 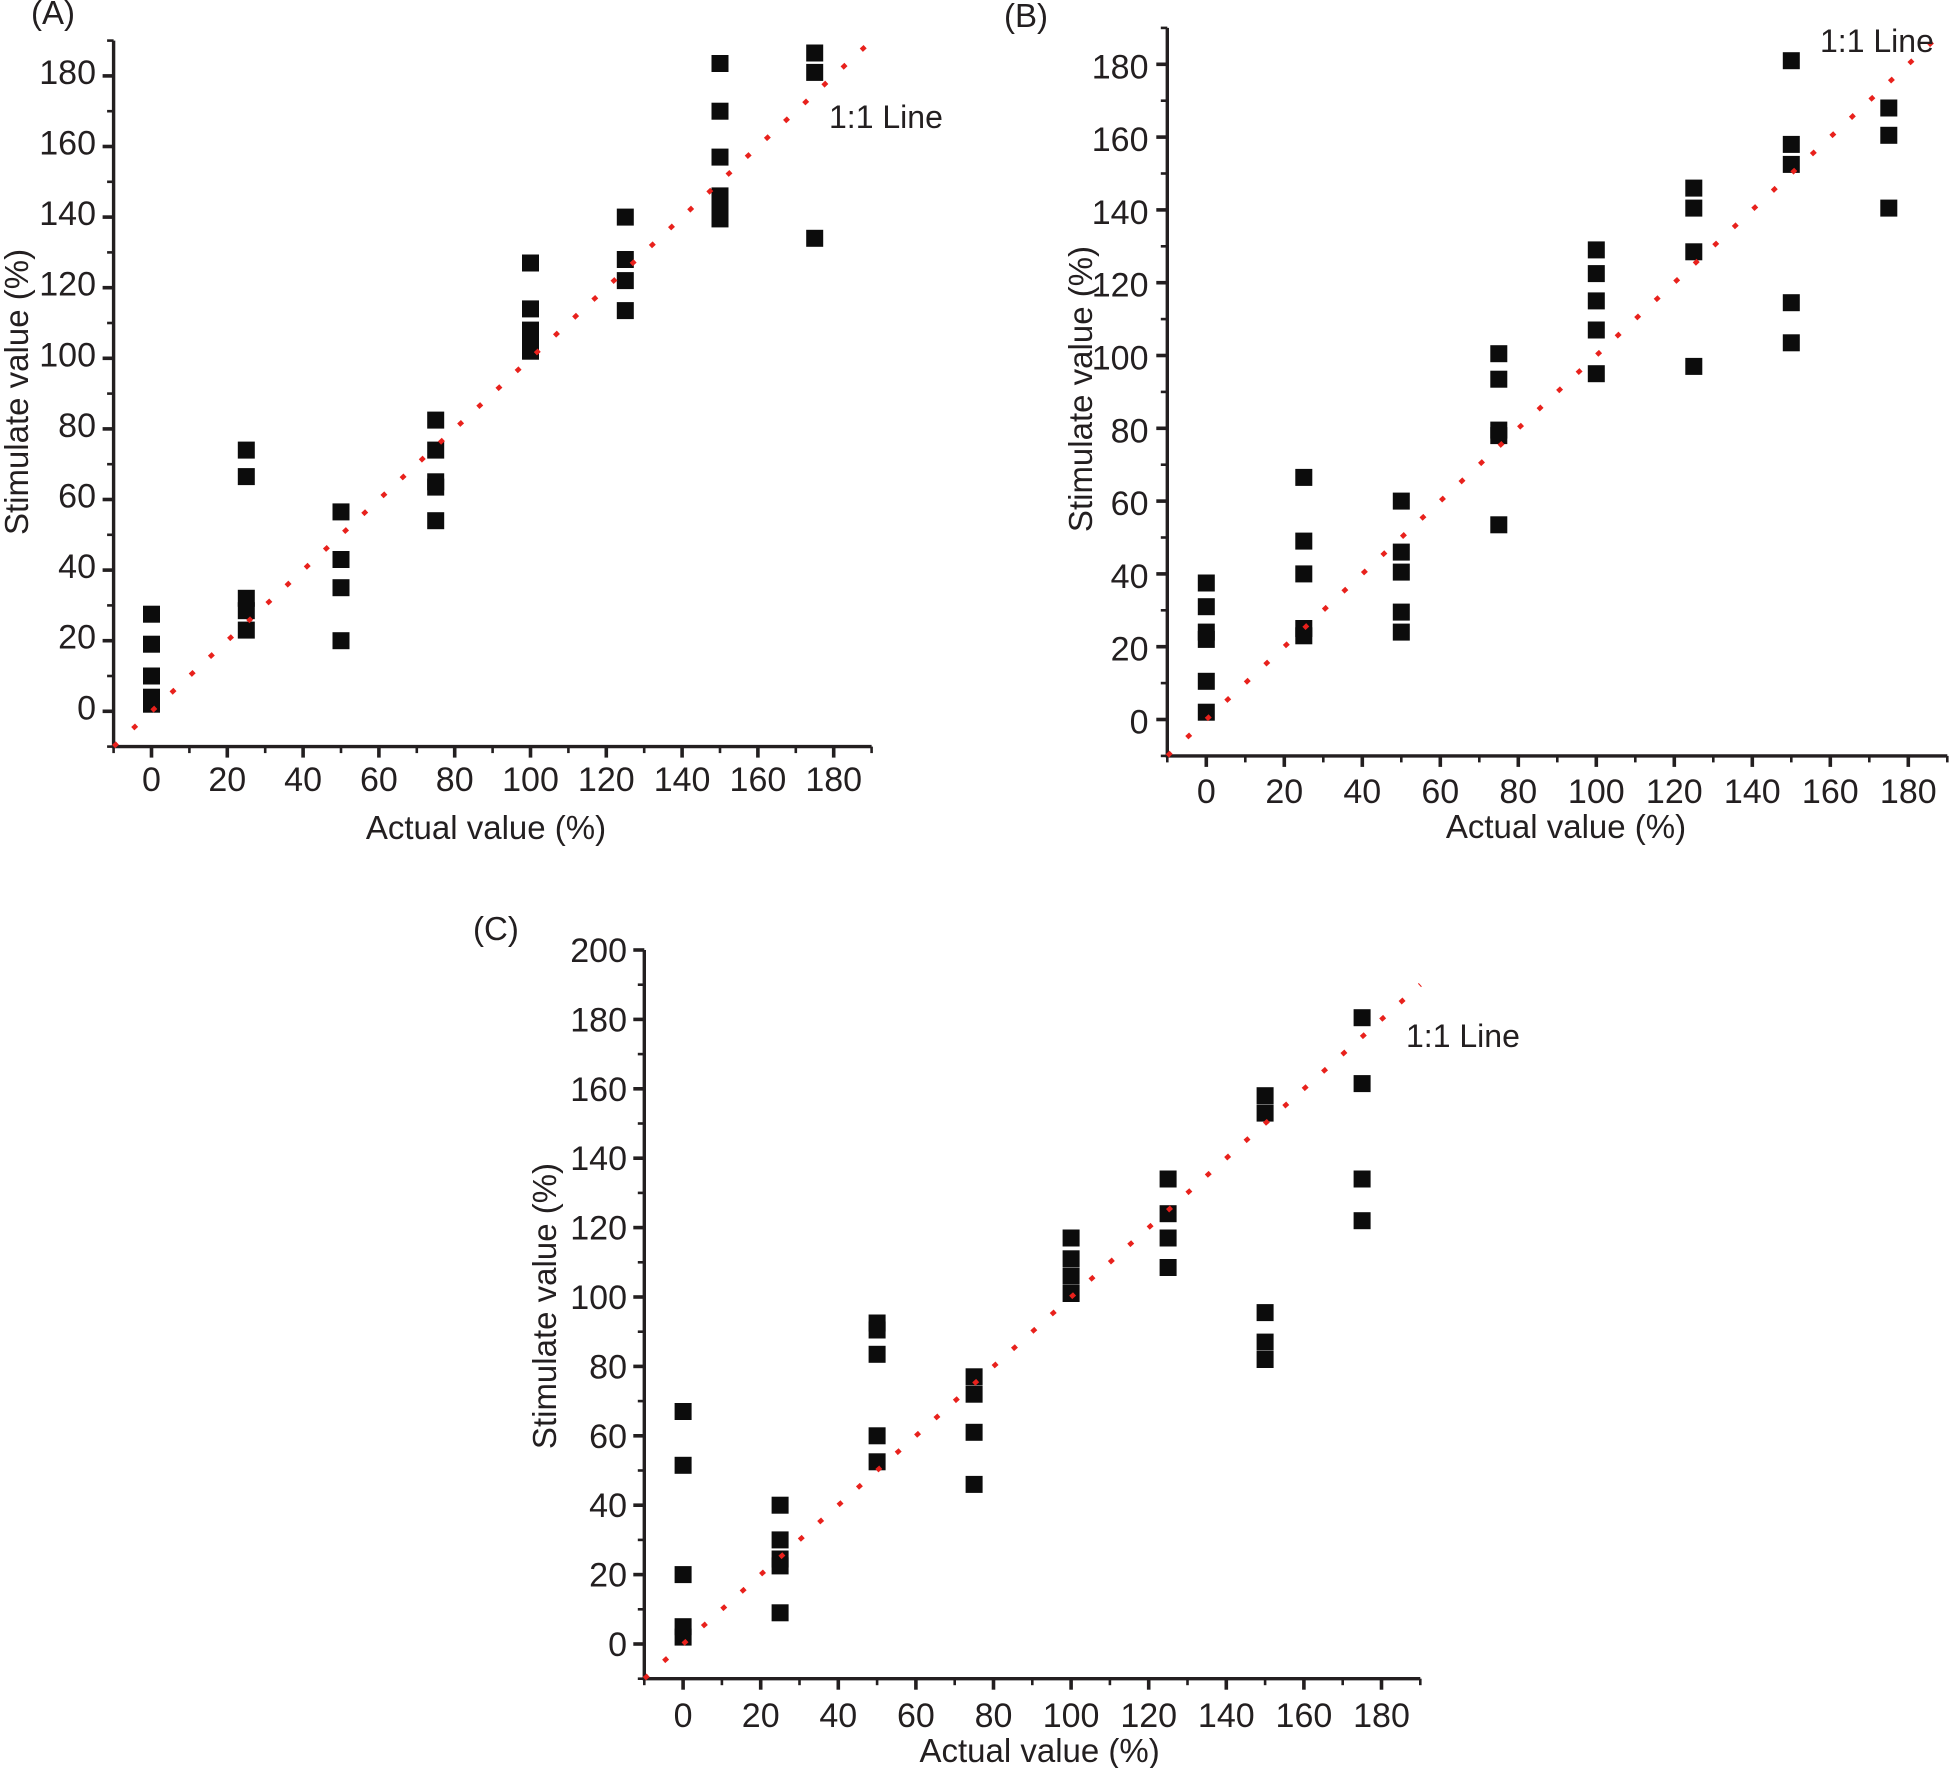 I want to click on svg-text: (B), so click(x=1026, y=17).